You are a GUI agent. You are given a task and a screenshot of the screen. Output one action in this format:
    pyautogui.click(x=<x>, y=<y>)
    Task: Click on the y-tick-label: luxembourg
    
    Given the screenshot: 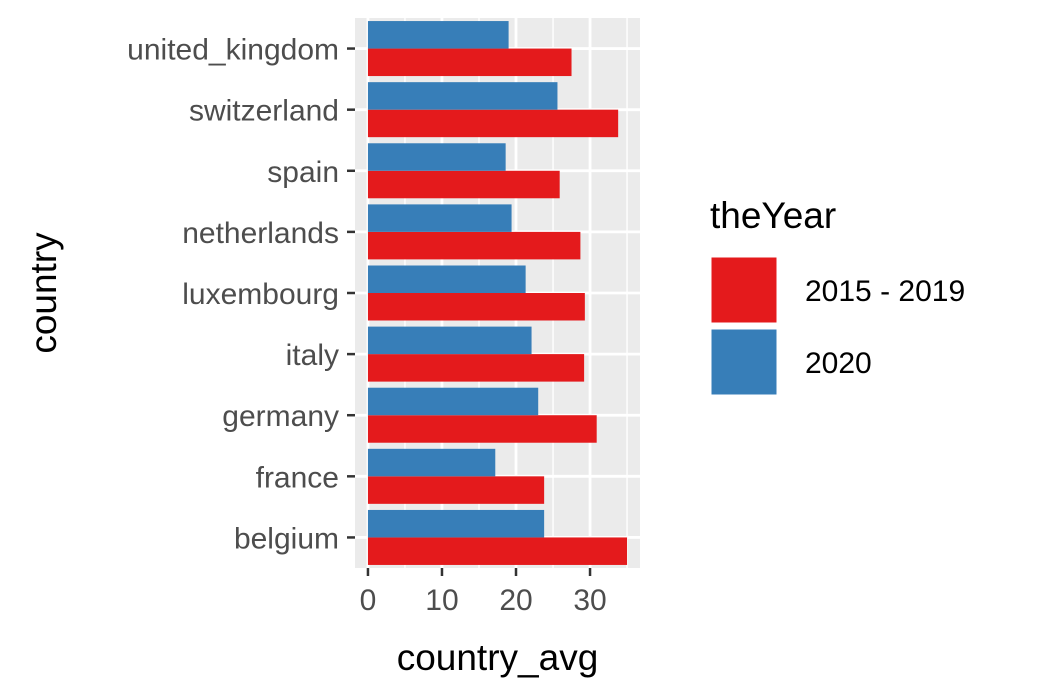 What is the action you would take?
    pyautogui.click(x=260, y=294)
    